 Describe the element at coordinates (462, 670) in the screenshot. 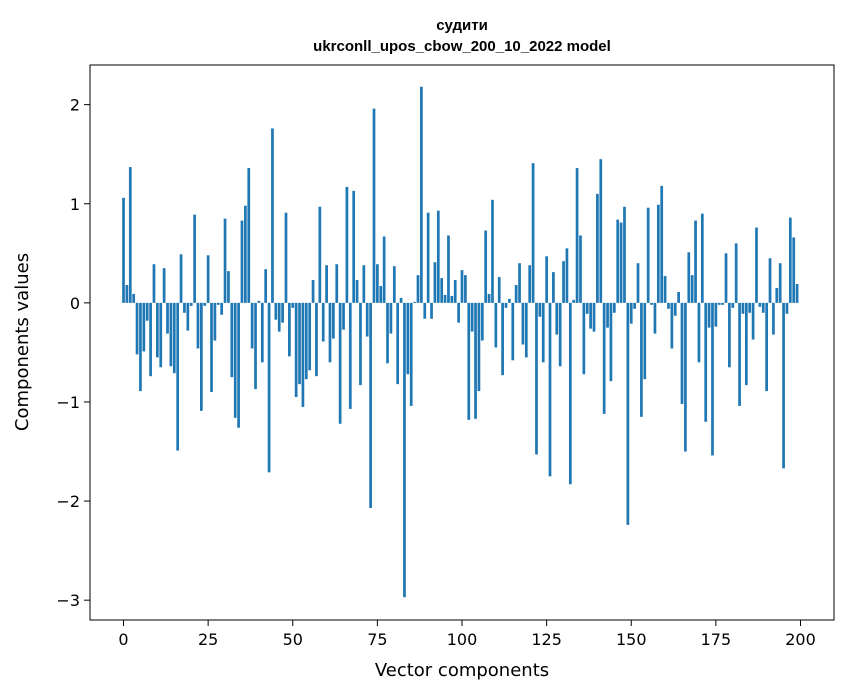

I see `x-axis-label: Vector components` at that location.